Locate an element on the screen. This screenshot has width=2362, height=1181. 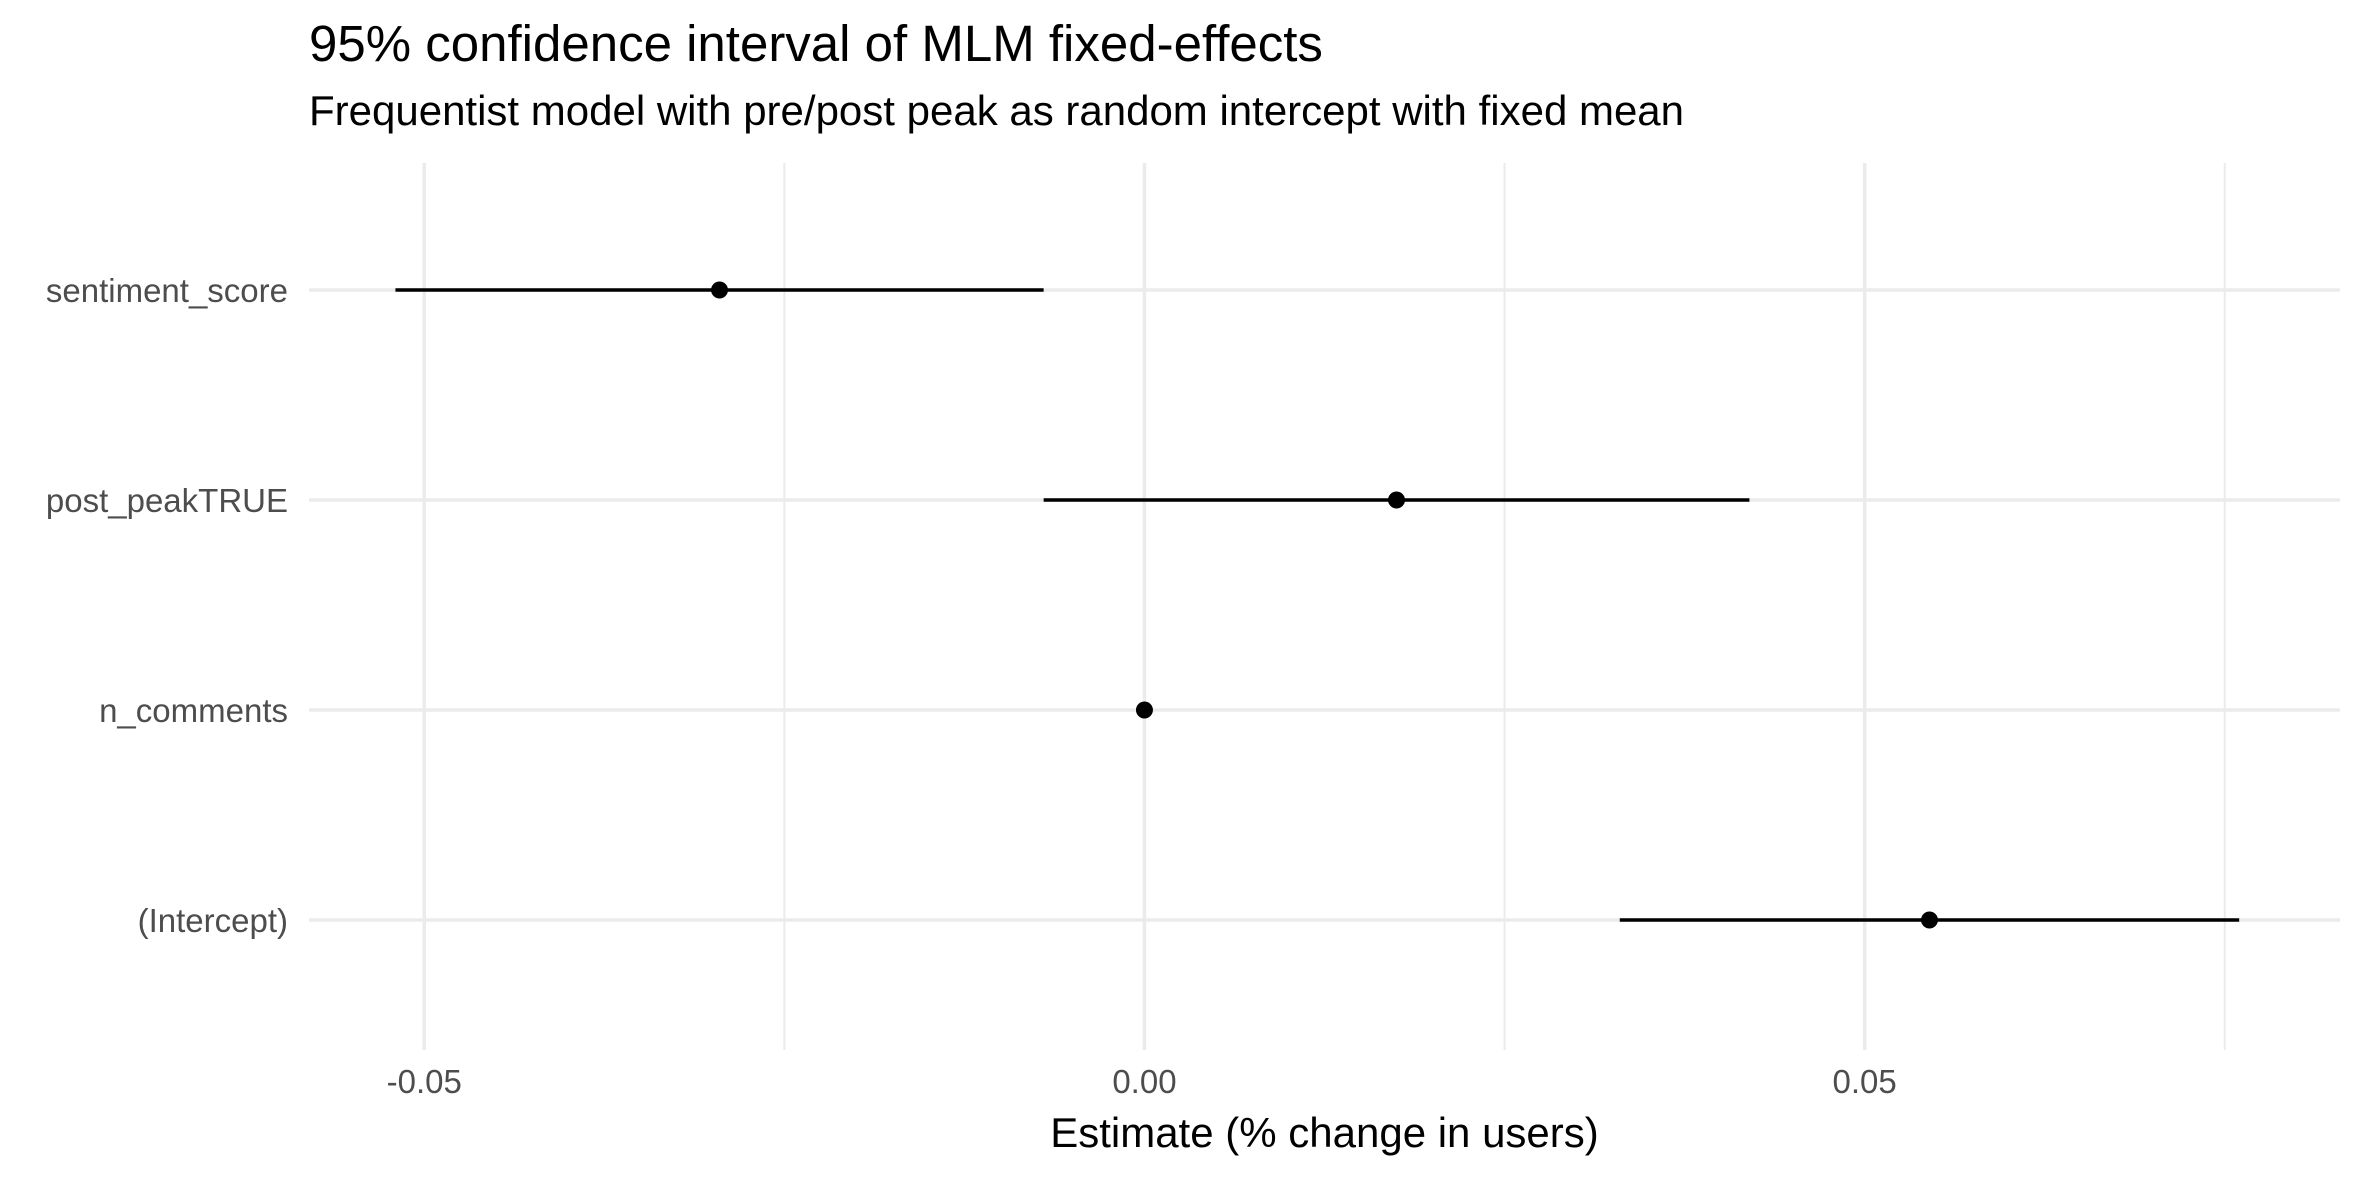
y-tick-label: (Intercept) is located at coordinates (213, 920).